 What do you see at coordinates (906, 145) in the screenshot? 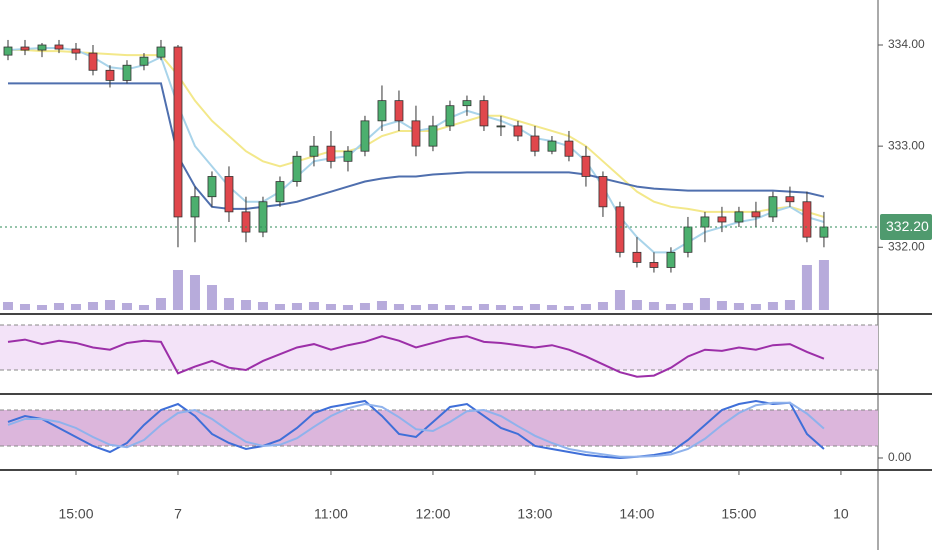
I see `y-tick-label: 333.00` at bounding box center [906, 145].